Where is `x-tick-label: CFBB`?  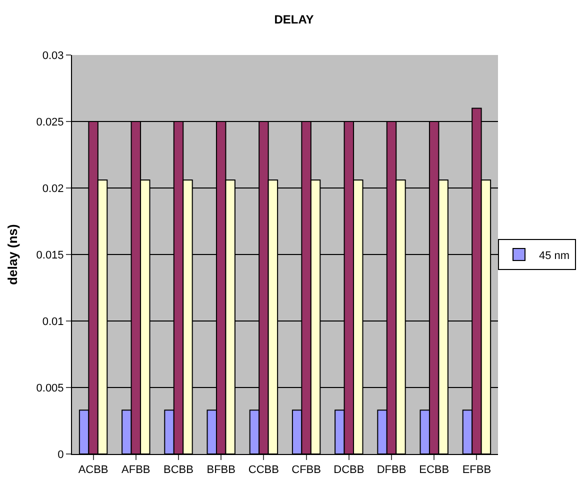 x-tick-label: CFBB is located at coordinates (306, 470).